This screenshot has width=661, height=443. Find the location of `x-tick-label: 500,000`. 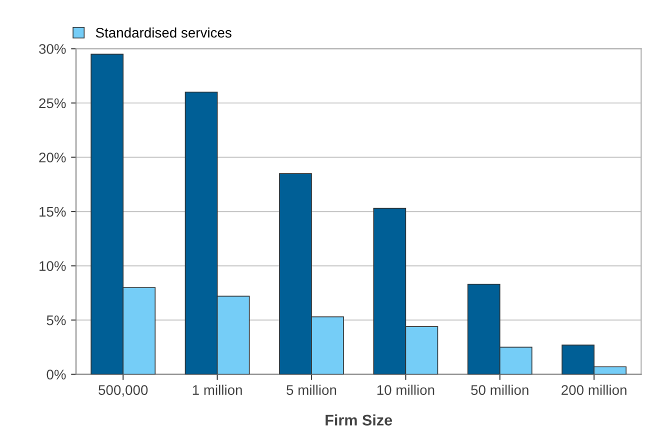

x-tick-label: 500,000 is located at coordinates (123, 391).